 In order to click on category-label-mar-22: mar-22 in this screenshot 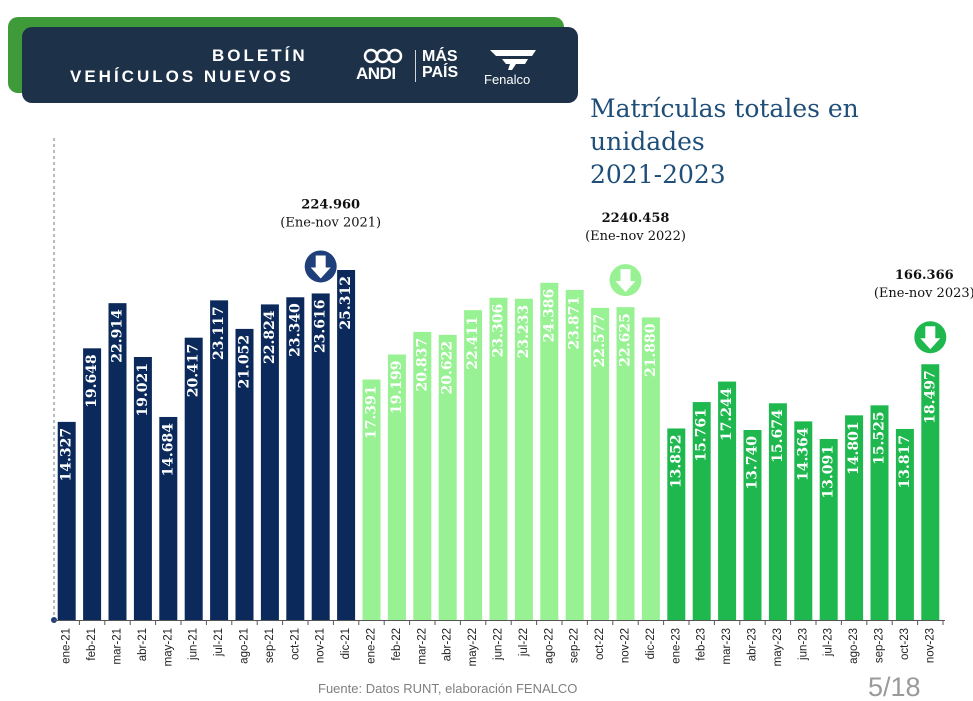, I will do `click(422, 646)`.